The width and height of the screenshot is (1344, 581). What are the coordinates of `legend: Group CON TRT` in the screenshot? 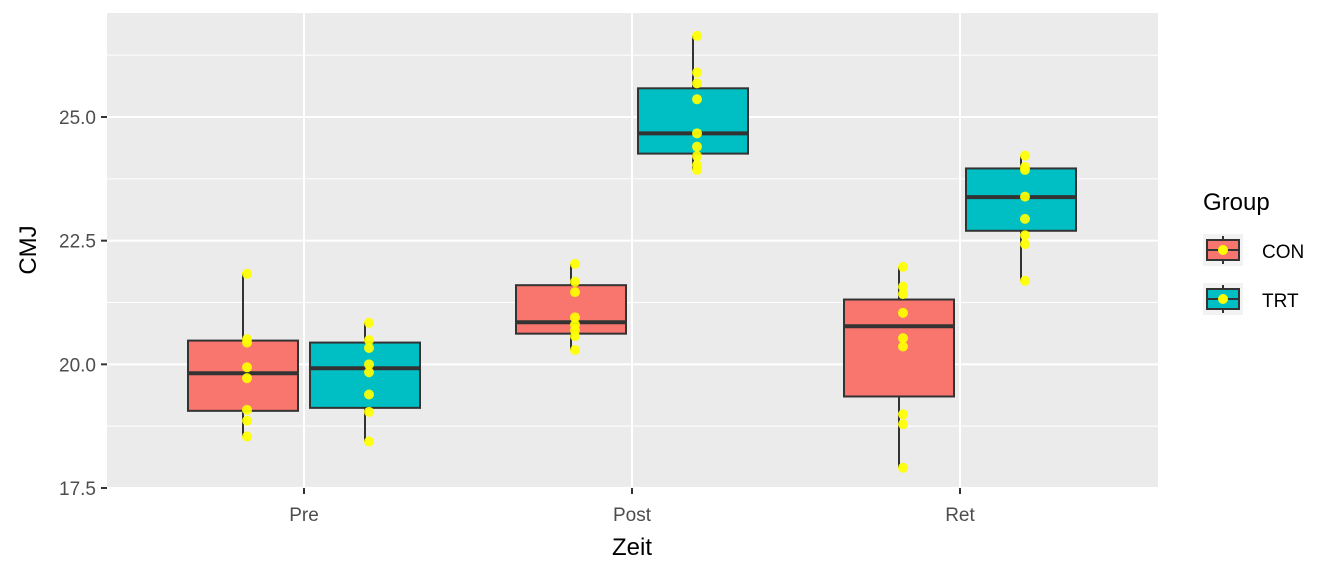 It's located at (1253, 252).